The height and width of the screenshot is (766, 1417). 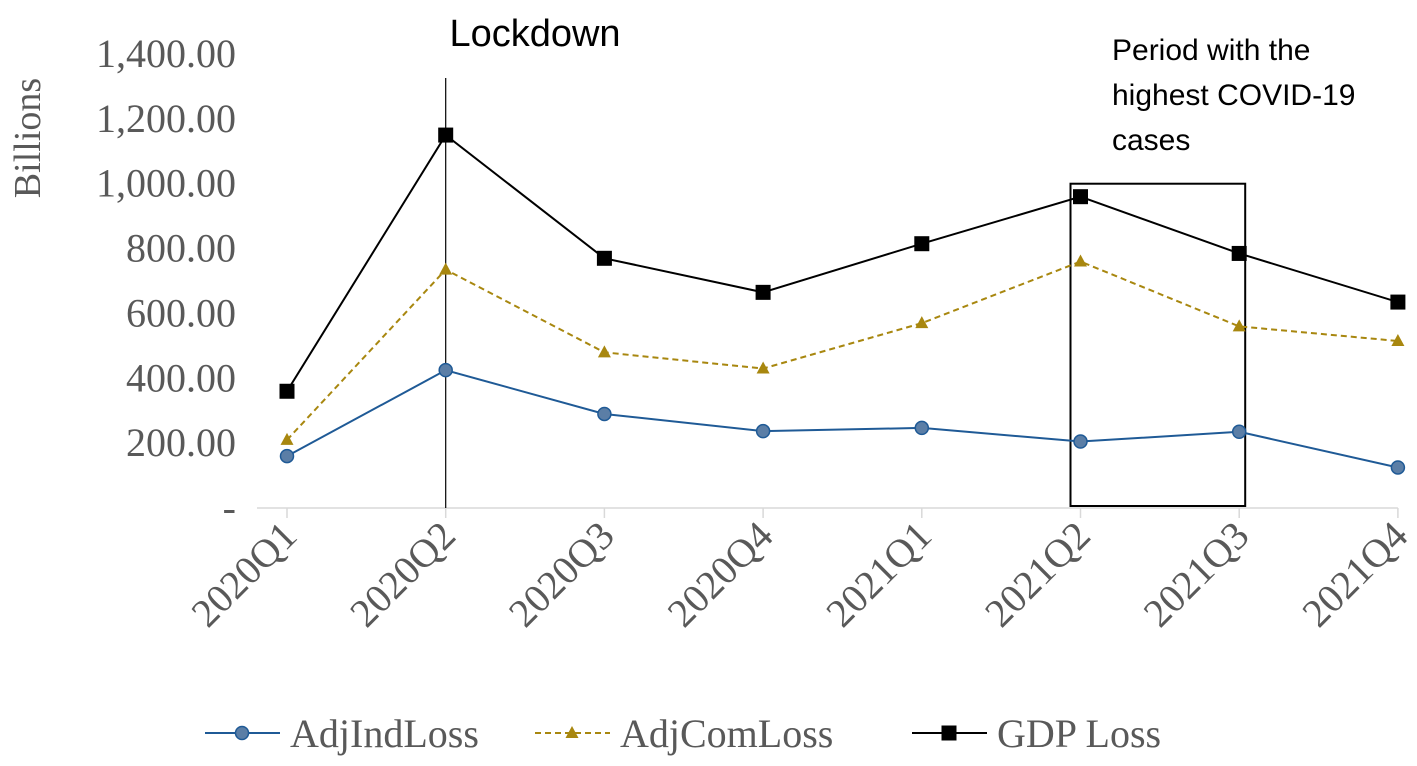 What do you see at coordinates (1151, 140) in the screenshot?
I see `period-label-line: cases` at bounding box center [1151, 140].